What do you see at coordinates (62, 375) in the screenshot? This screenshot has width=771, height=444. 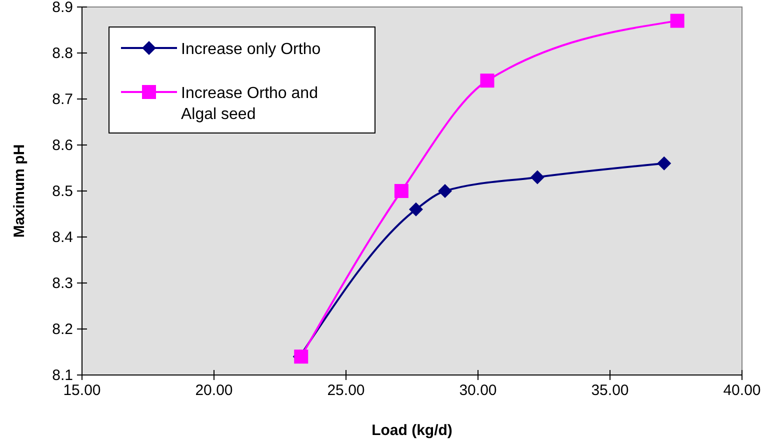 I see `y-tick-label: 8.1` at bounding box center [62, 375].